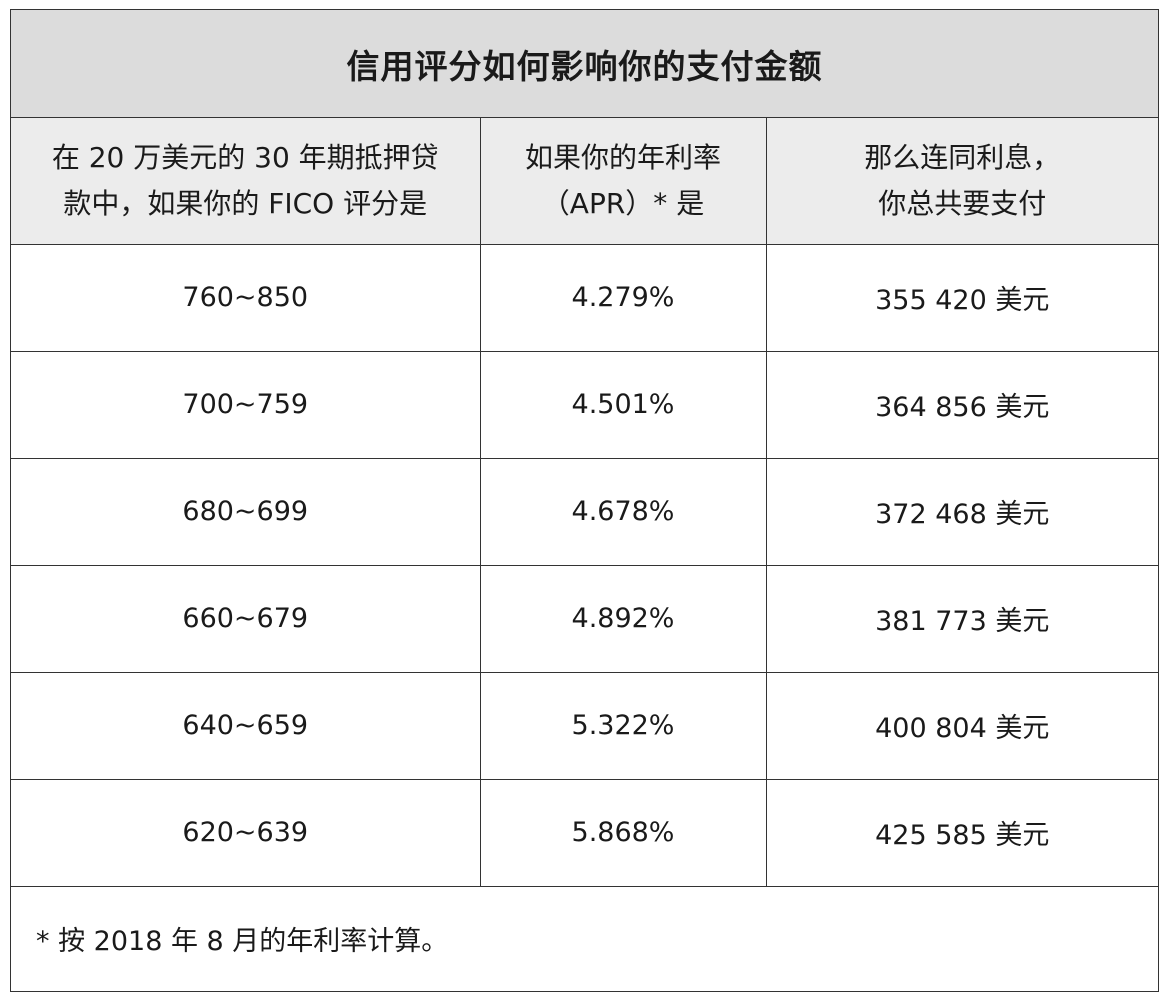  Describe the element at coordinates (962, 405) in the screenshot. I see `total-cell: 364 856 美元` at that location.